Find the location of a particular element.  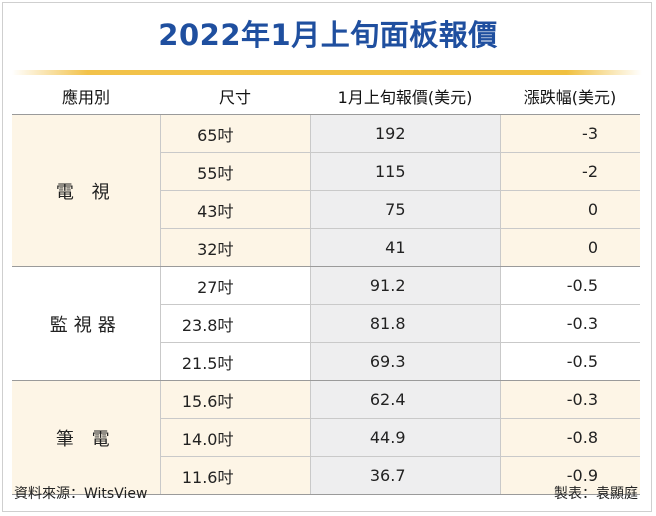

group-label: 監視器 is located at coordinates (86, 323).